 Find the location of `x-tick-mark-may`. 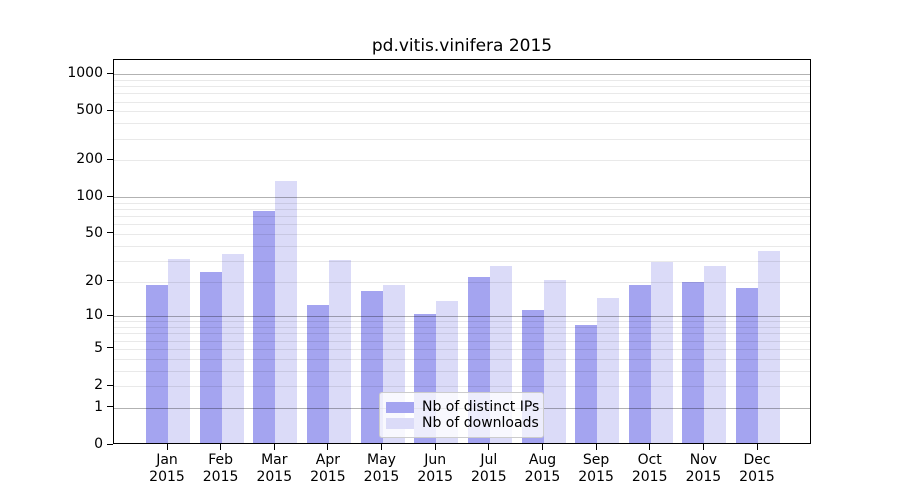

x-tick-mark-may is located at coordinates (381, 447).